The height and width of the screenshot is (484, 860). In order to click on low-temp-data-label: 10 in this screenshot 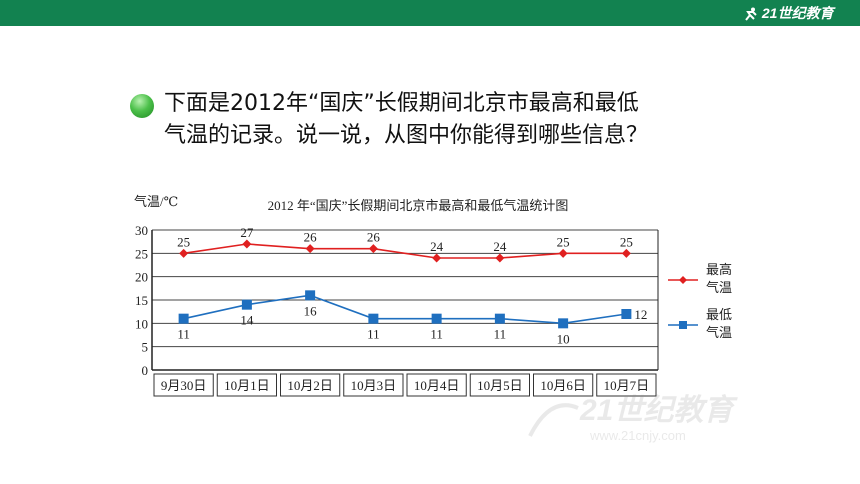, I will do `click(563, 338)`.